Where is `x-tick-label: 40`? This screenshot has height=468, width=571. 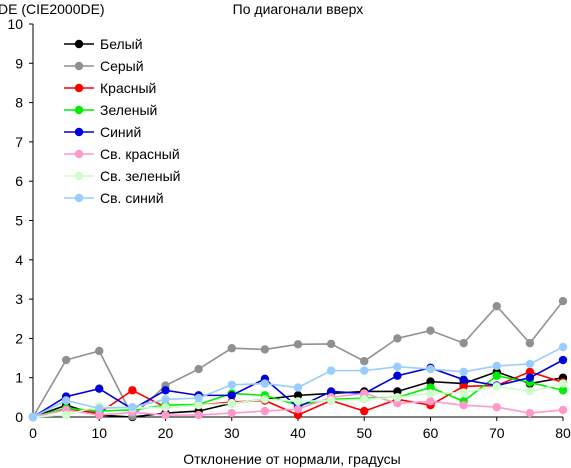
x-tick-label: 40 is located at coordinates (298, 433).